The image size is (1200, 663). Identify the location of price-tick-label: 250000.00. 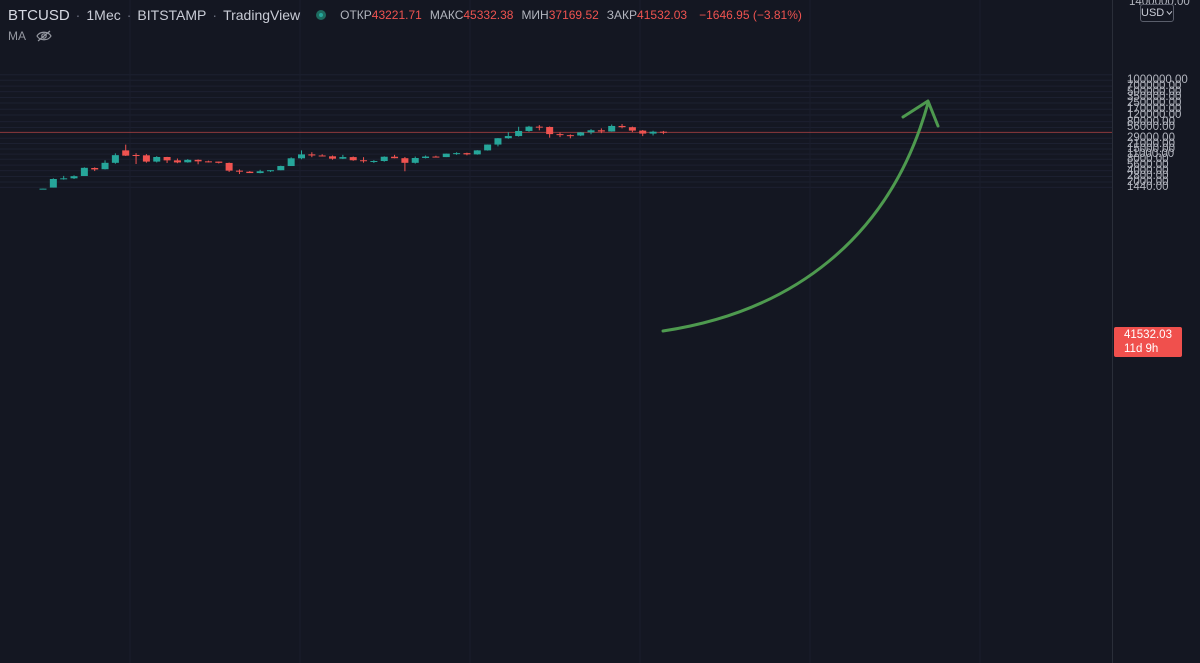
(1154, 102).